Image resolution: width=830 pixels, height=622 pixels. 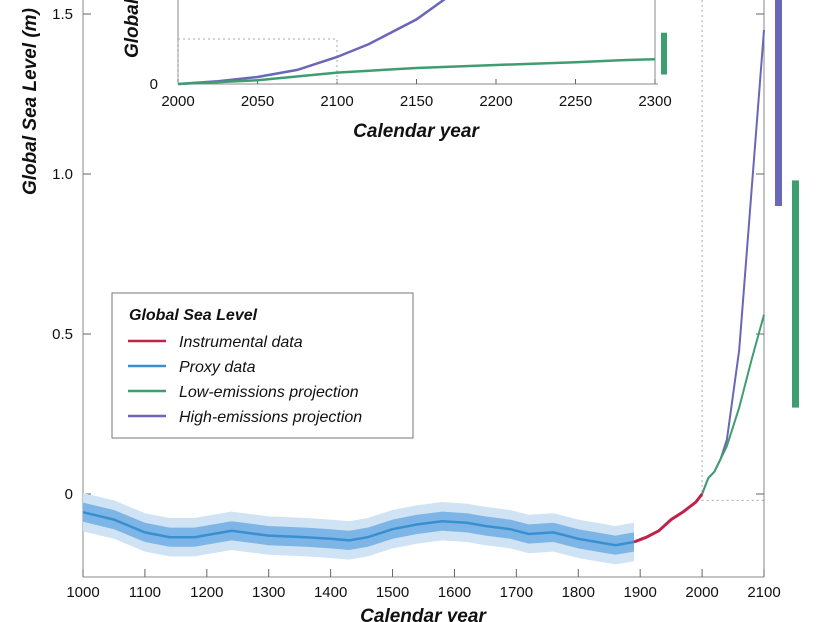 I want to click on inset-x-tick-label: 2100, so click(x=336, y=101).